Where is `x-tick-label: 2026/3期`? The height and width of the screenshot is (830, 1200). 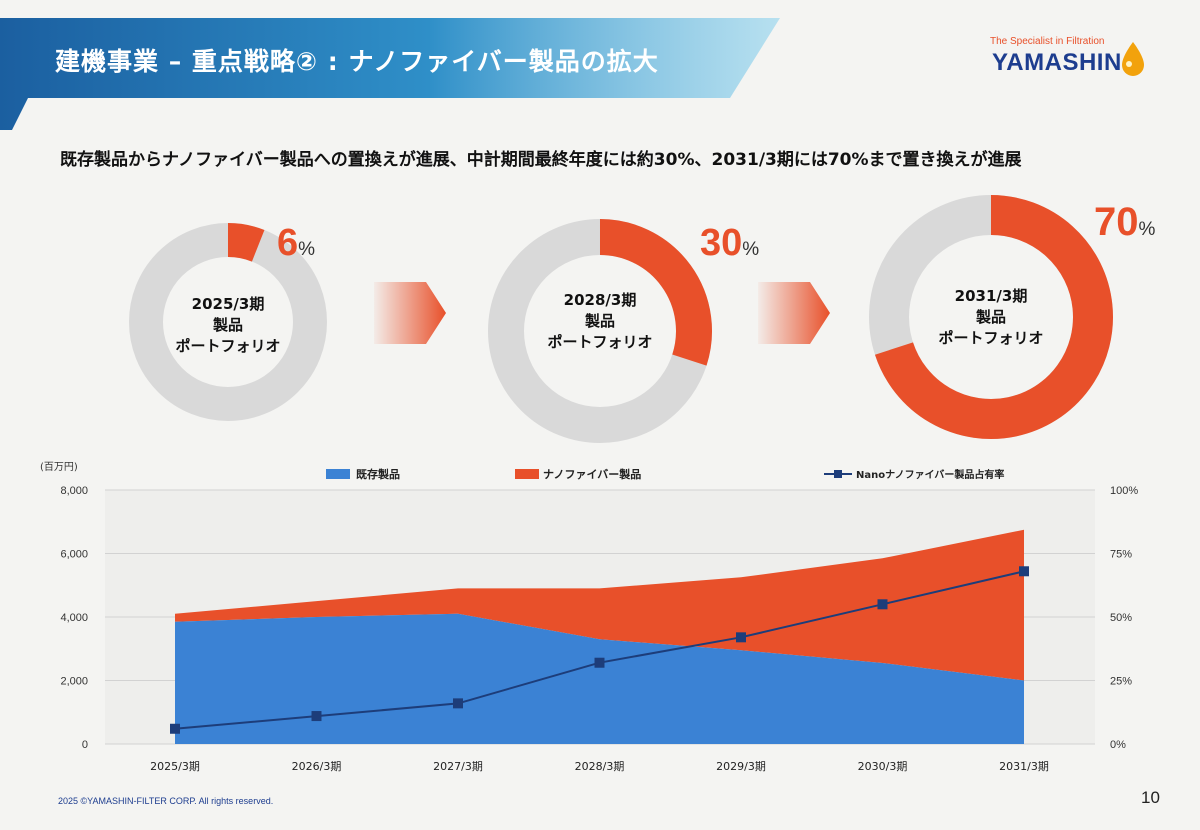
x-tick-label: 2026/3期 is located at coordinates (317, 766).